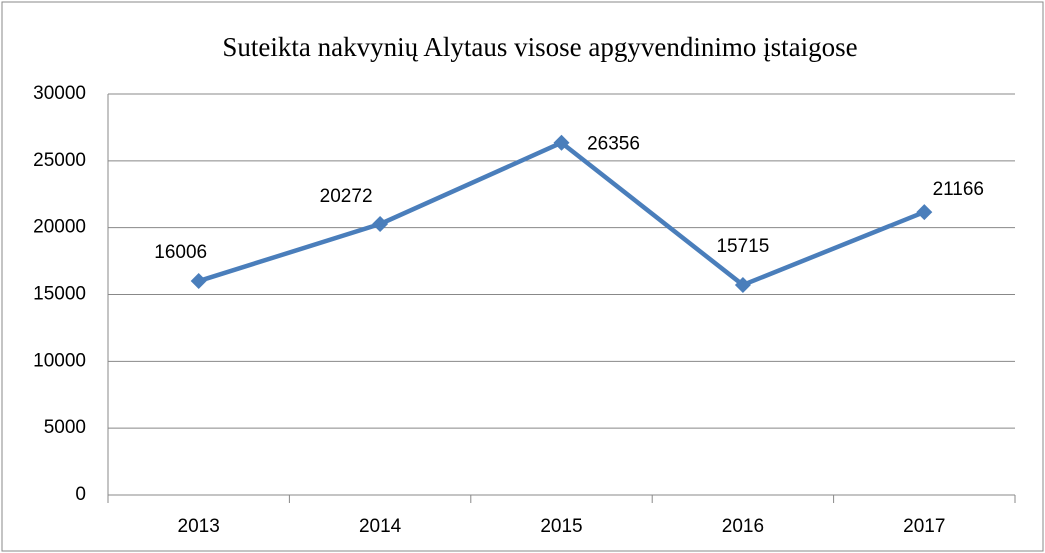  What do you see at coordinates (180, 252) in the screenshot?
I see `data-label: 16006` at bounding box center [180, 252].